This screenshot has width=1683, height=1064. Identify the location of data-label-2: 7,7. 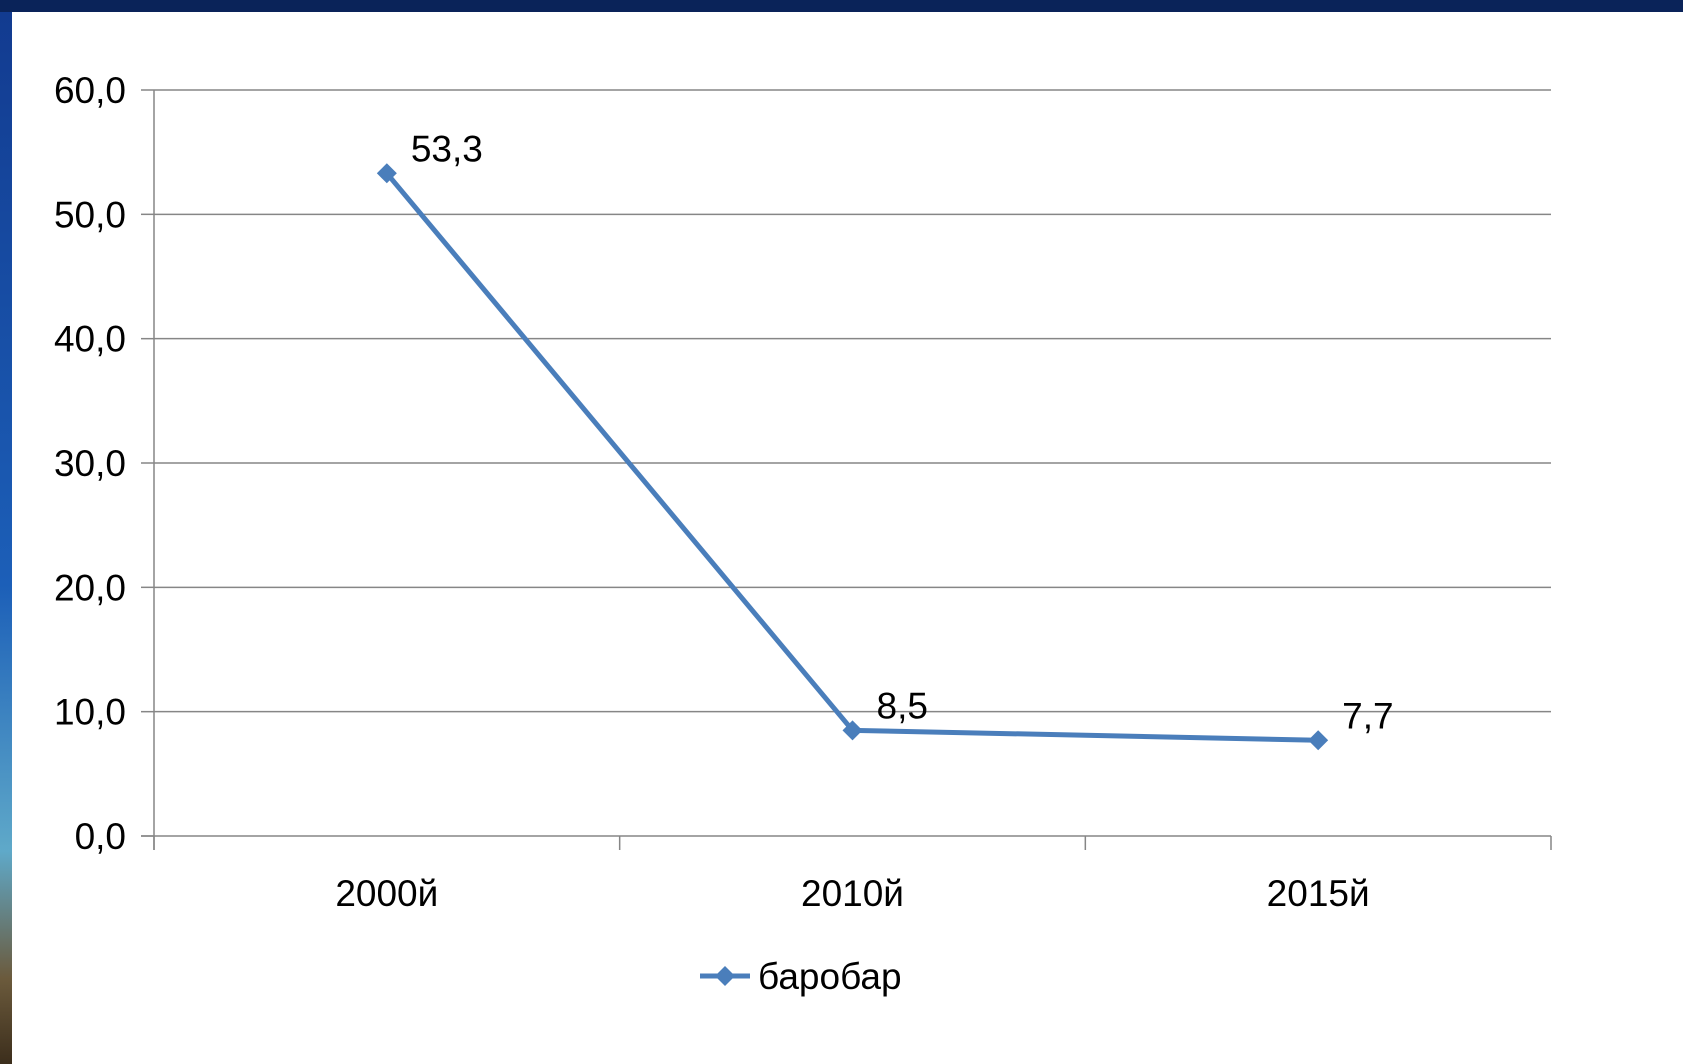
(1367, 715).